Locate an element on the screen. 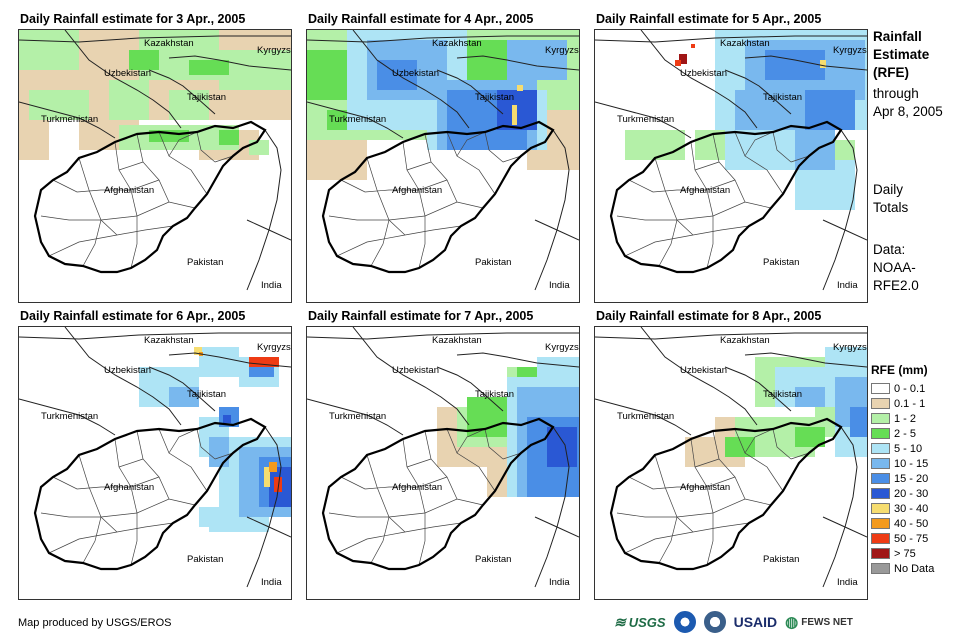 Image resolution: width=975 pixels, height=642 pixels. legend-label: 30 - 40 is located at coordinates (911, 508).